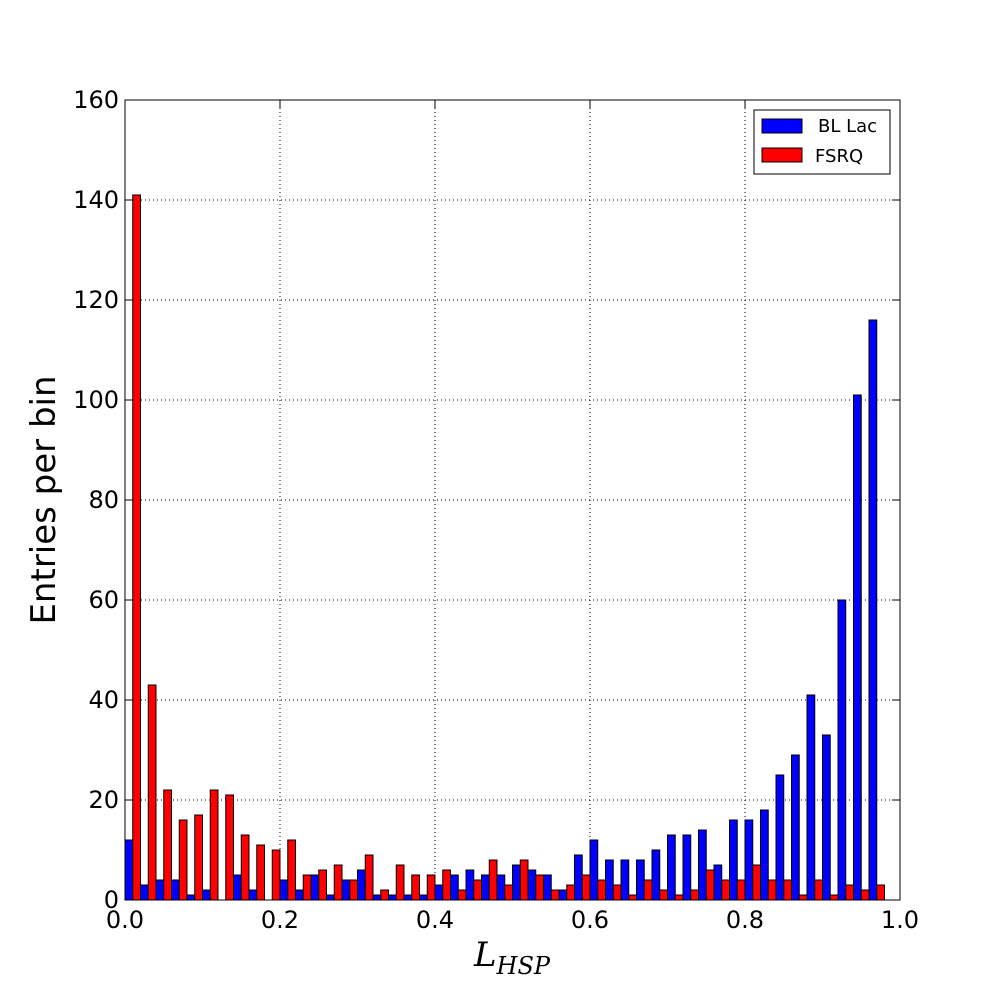 The image size is (1000, 1004). I want to click on x-tick-label: 0.4, so click(435, 920).